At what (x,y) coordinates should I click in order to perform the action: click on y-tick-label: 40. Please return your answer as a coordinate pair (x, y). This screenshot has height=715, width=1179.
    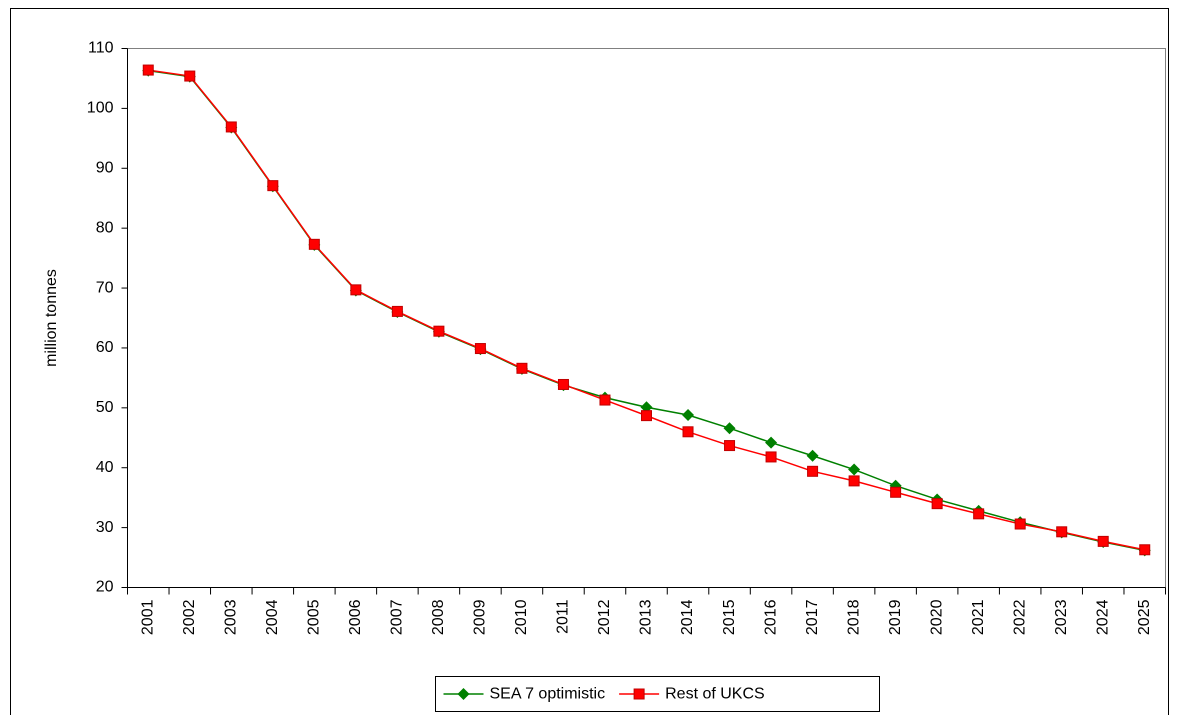
    Looking at the image, I should click on (105, 467).